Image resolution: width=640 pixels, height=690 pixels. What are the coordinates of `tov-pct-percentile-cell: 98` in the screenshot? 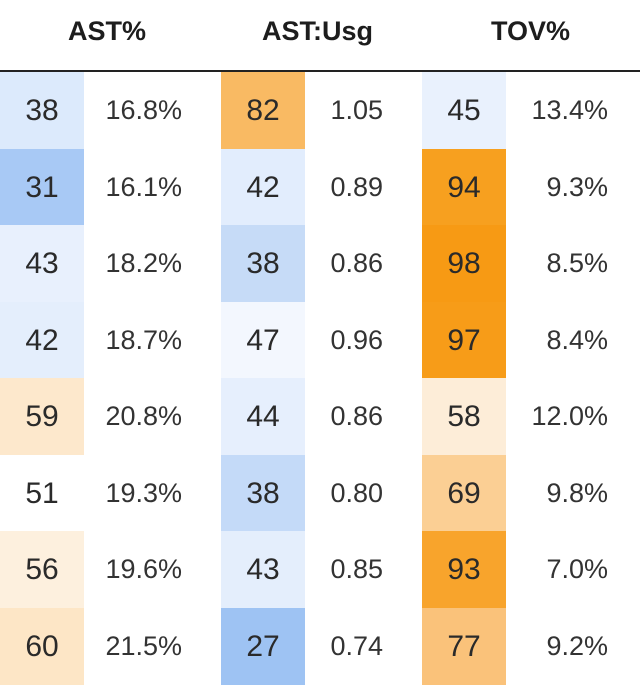 It's located at (464, 263).